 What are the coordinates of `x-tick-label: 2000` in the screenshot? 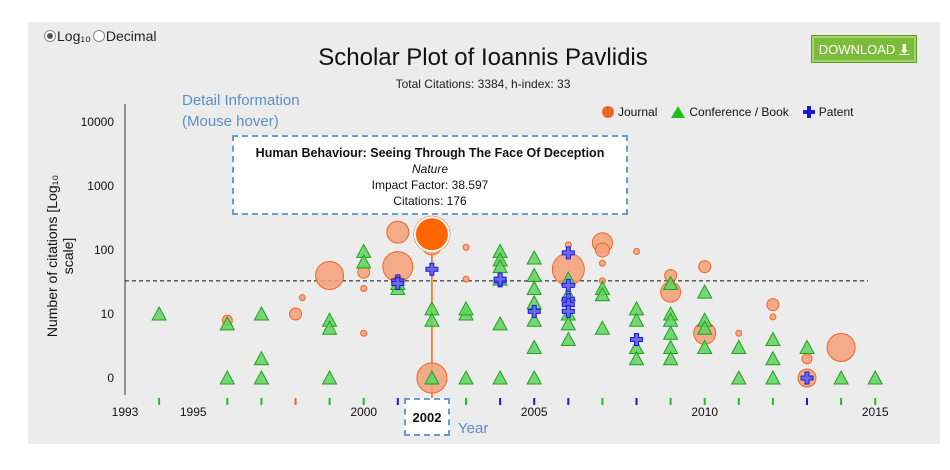 It's located at (363, 412).